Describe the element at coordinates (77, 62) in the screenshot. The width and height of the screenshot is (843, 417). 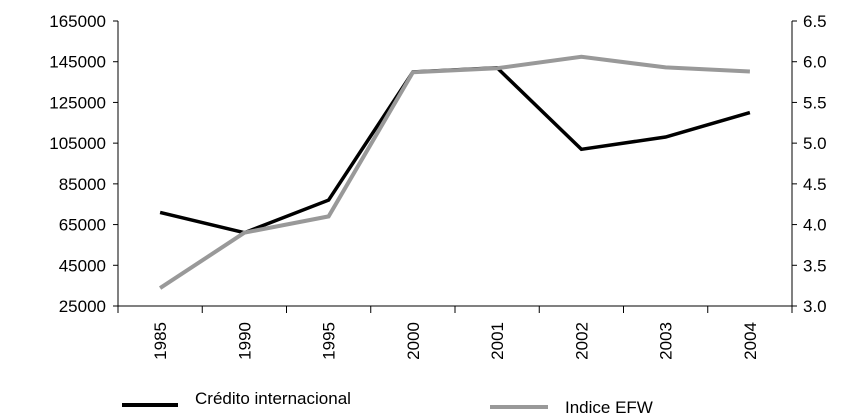
I see `left-tick-label: 145000` at that location.